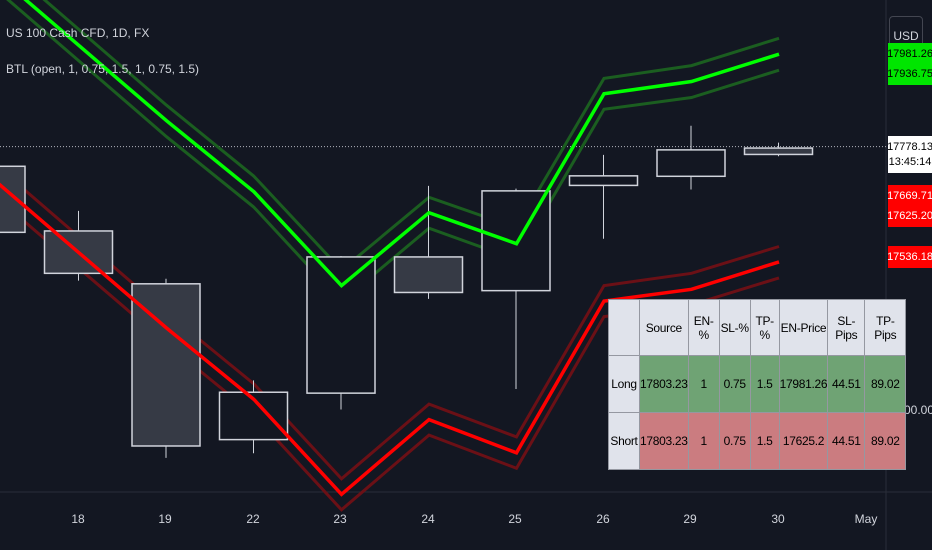 The width and height of the screenshot is (932, 550). What do you see at coordinates (803, 327) in the screenshot?
I see `table-header-cell: EN-Price` at bounding box center [803, 327].